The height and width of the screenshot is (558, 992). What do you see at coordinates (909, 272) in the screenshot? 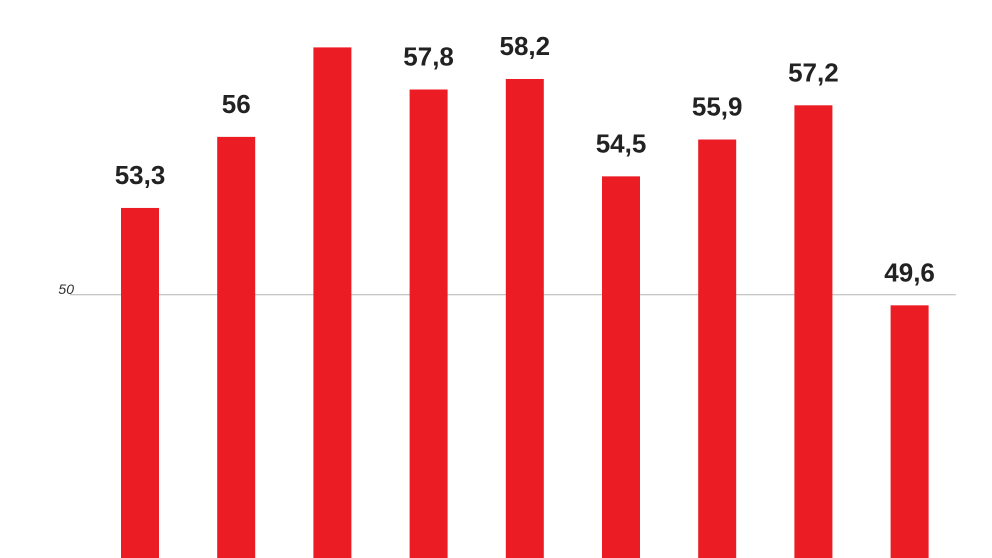
I see `bar-value-label-8: 49,6` at bounding box center [909, 272].